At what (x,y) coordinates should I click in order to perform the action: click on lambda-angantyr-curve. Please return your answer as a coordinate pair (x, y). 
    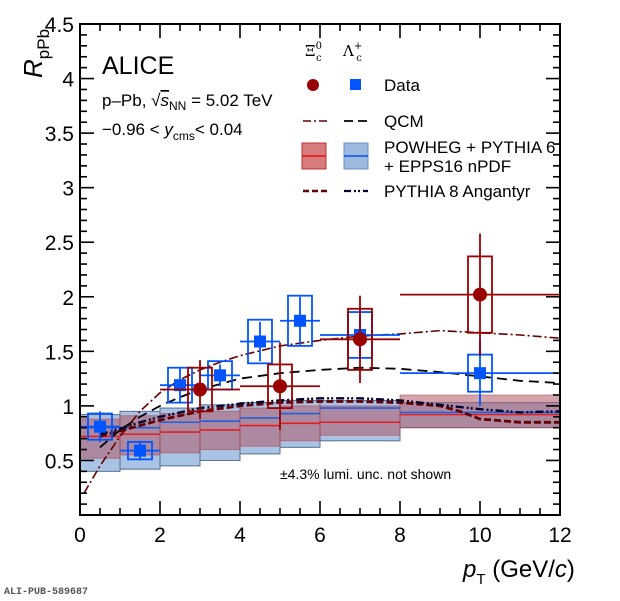
    Looking at the image, I should click on (330, 416).